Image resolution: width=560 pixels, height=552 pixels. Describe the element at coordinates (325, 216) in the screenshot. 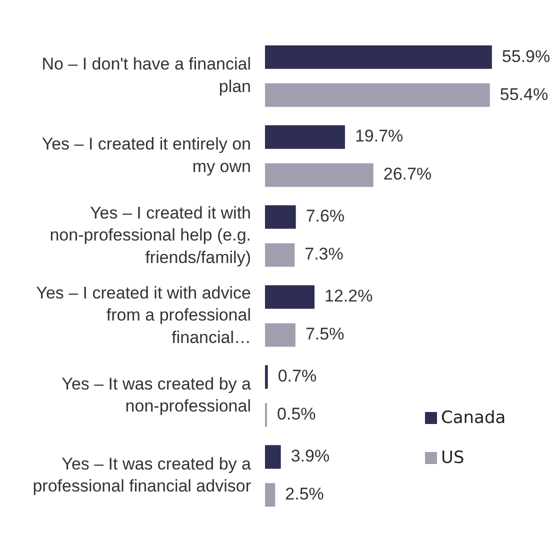

I see `data-label: 7.6%` at that location.